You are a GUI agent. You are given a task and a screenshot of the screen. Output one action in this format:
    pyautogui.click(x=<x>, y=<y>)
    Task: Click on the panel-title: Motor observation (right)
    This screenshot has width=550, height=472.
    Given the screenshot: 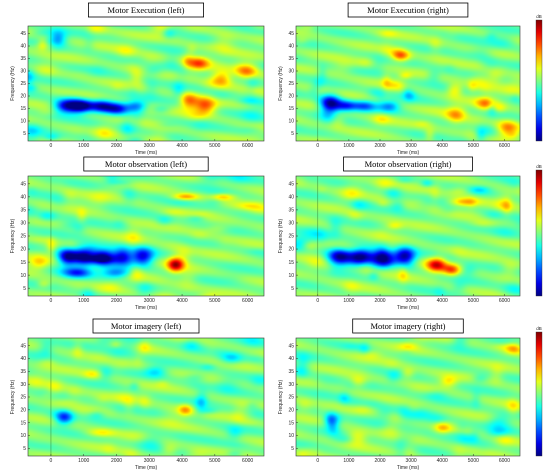 What is the action you would take?
    pyautogui.click(x=408, y=164)
    